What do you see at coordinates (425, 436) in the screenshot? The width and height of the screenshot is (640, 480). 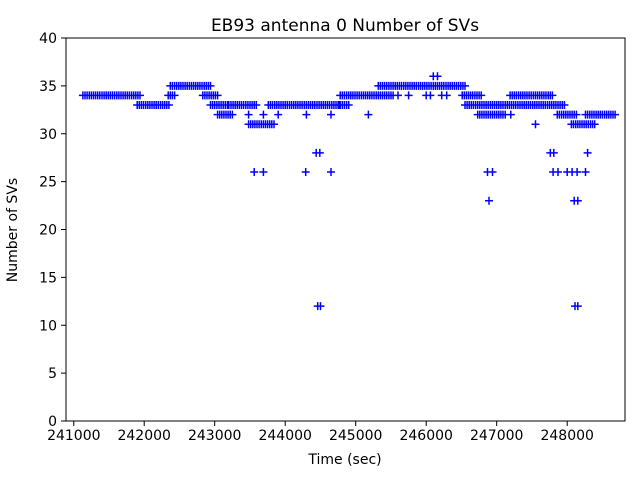 I see `x-tick-label: 246000` at bounding box center [425, 436].